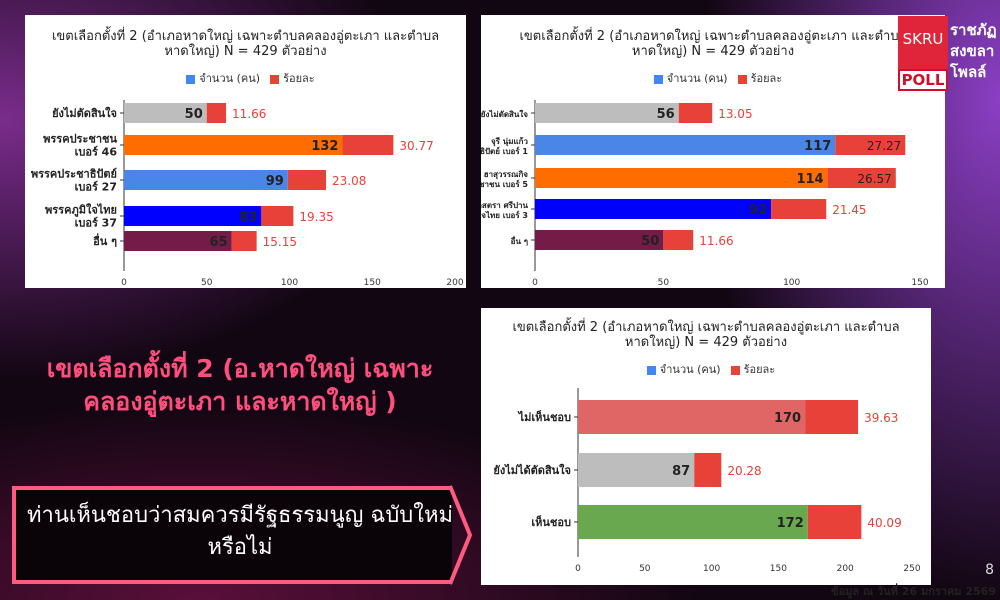 The width and height of the screenshot is (1000, 600). Describe the element at coordinates (735, 114) in the screenshot. I see `percent-label: 13.05` at that location.